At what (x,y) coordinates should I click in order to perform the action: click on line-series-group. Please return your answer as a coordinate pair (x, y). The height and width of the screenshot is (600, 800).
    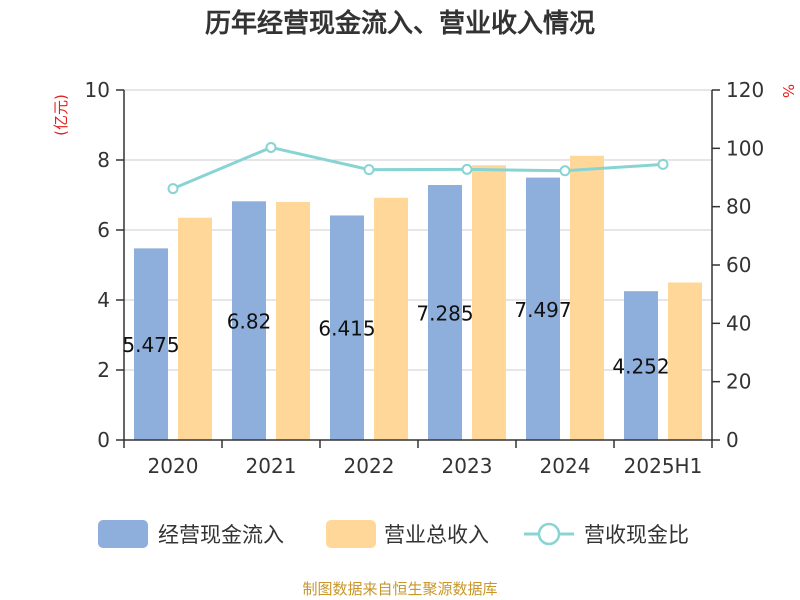
    Looking at the image, I should click on (418, 168).